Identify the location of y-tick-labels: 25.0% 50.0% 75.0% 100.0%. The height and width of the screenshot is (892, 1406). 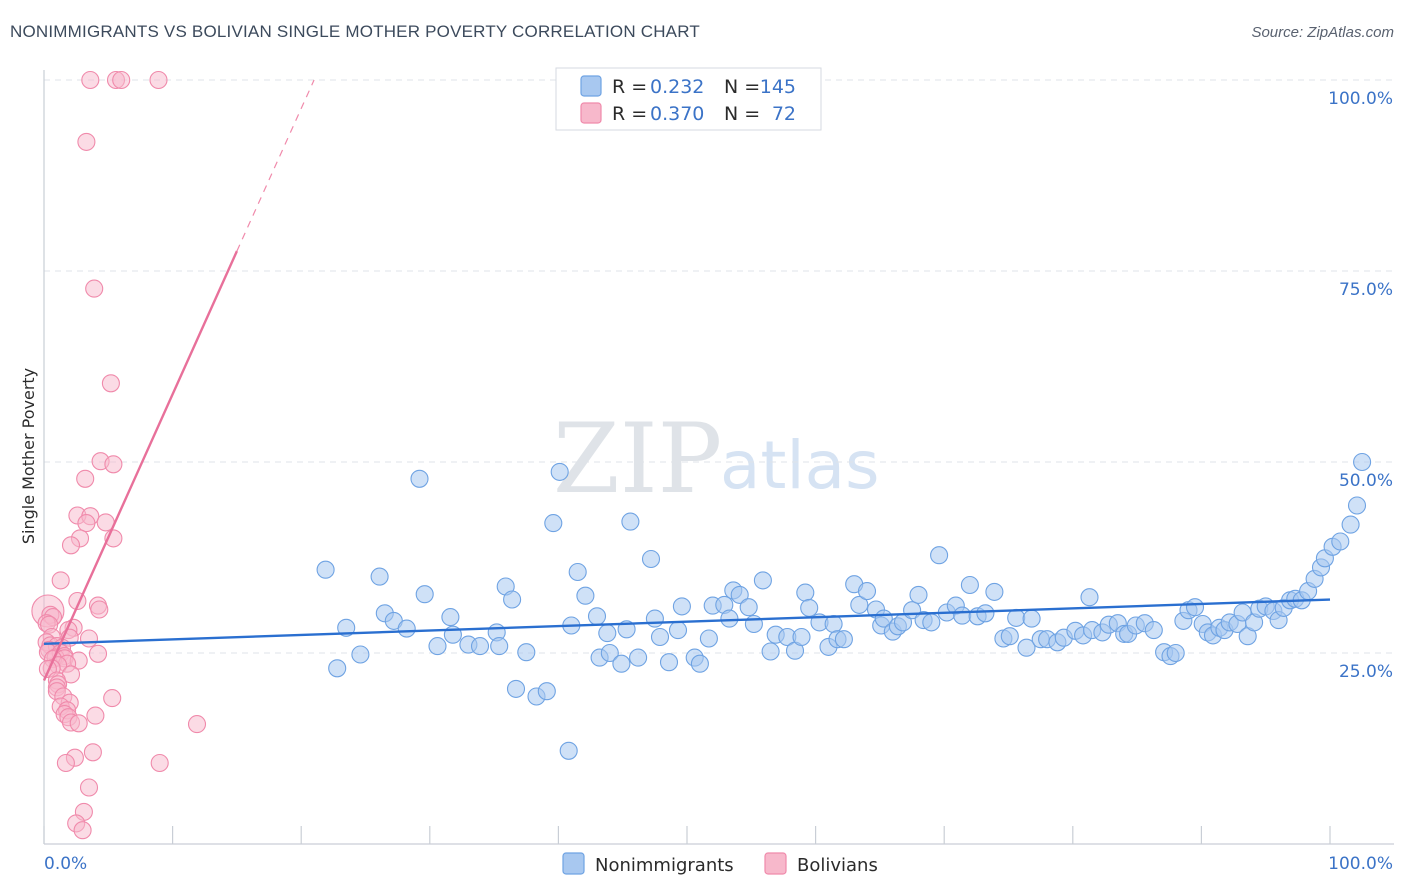
(1360, 385).